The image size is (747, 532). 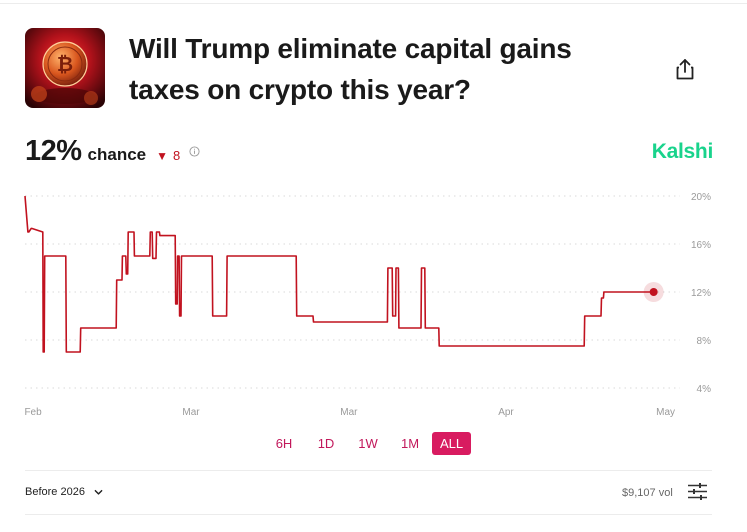 I want to click on time-range-selector: 6H 1D 1W 1M ALL, so click(x=368, y=443).